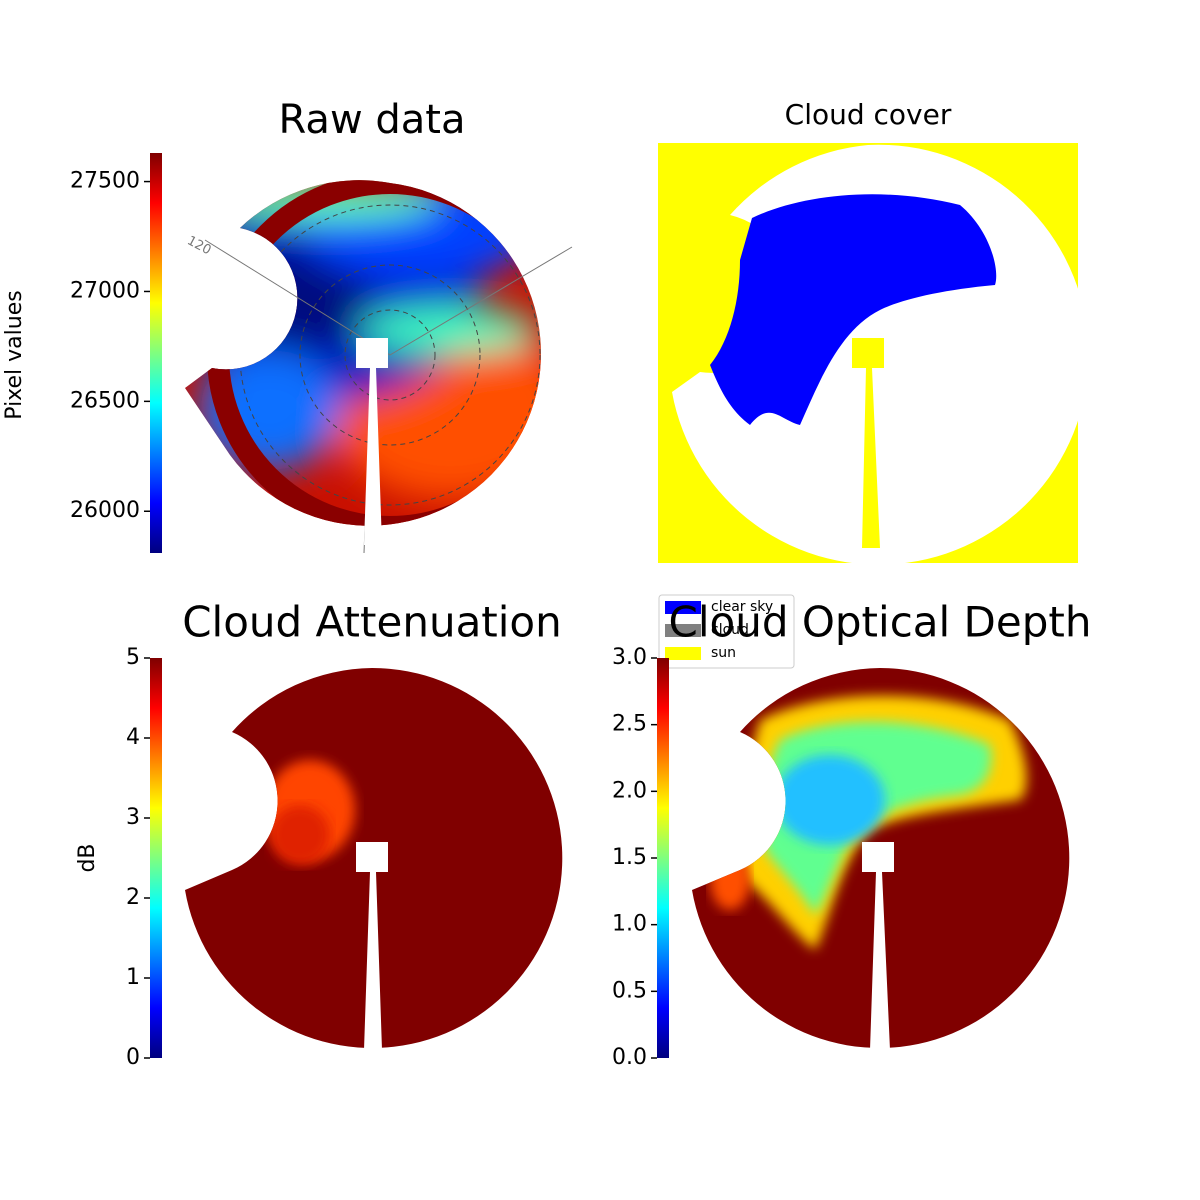  What do you see at coordinates (198, 245) in the screenshot?
I see `polar-label: 120` at bounding box center [198, 245].